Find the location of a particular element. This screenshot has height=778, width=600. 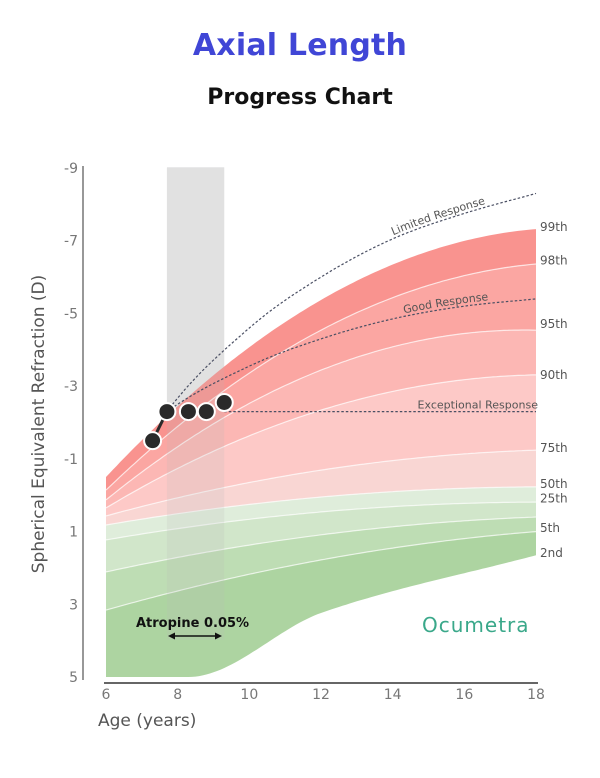

measurement-points is located at coordinates (188, 422).